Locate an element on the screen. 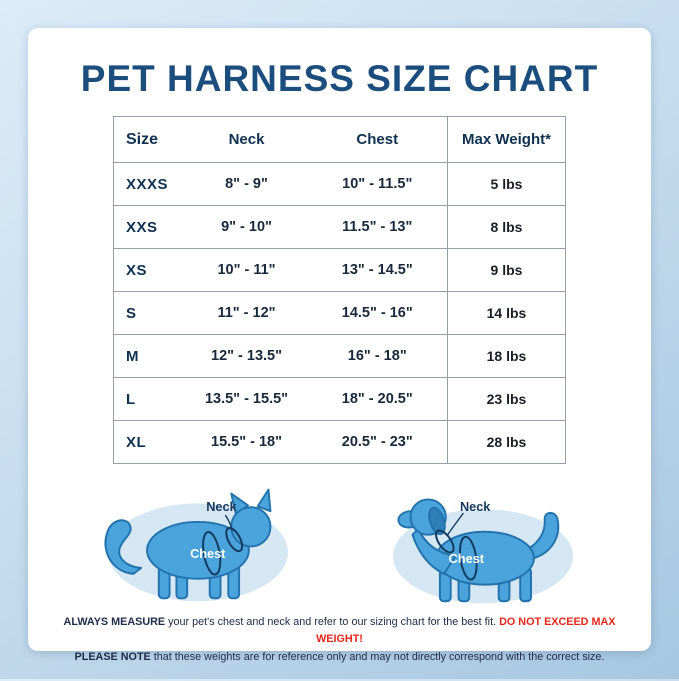  chest-cell: 10" - 11.5" is located at coordinates (377, 184).